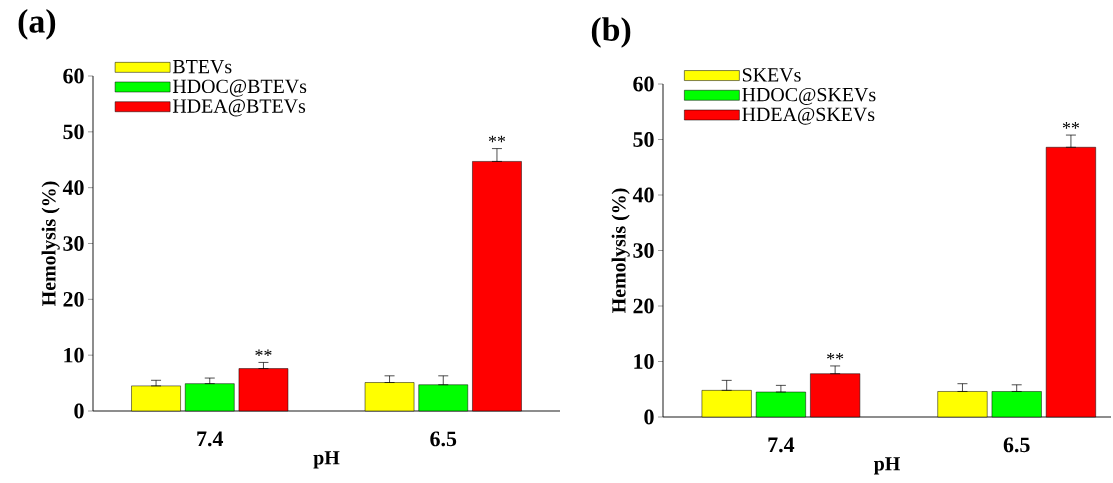  Describe the element at coordinates (808, 116) in the screenshot. I see `legend-label: HDEA@SKEVs` at that location.